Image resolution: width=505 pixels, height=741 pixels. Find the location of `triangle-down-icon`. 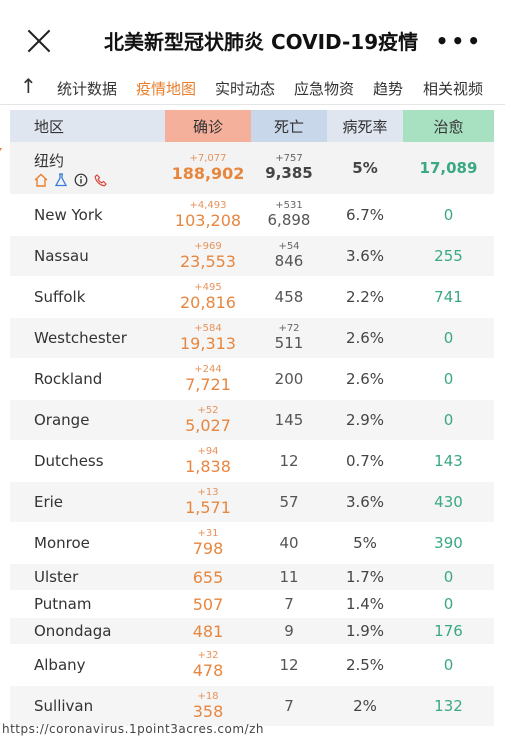

triangle-down-icon is located at coordinates (1, 152).